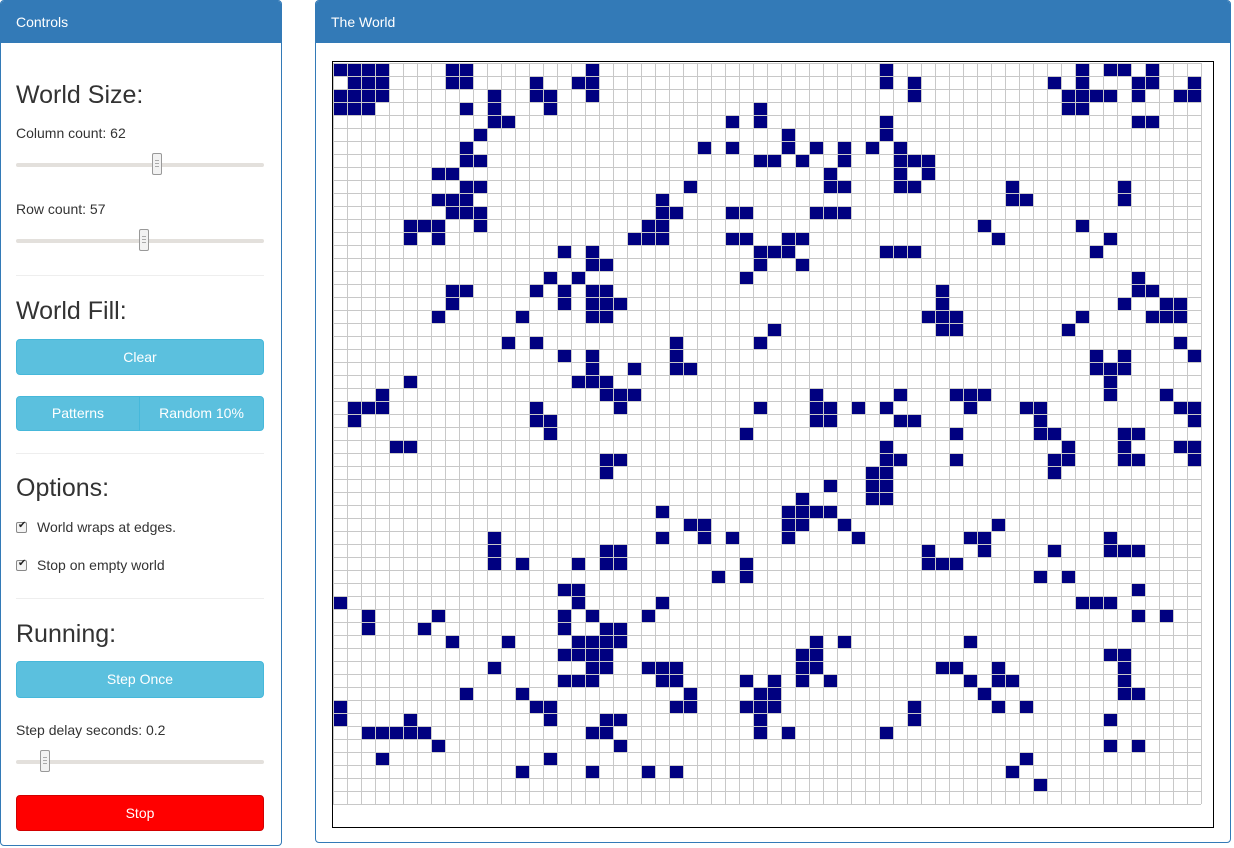 This screenshot has width=1234, height=848. I want to click on step-once-button: Step Once, so click(140, 679).